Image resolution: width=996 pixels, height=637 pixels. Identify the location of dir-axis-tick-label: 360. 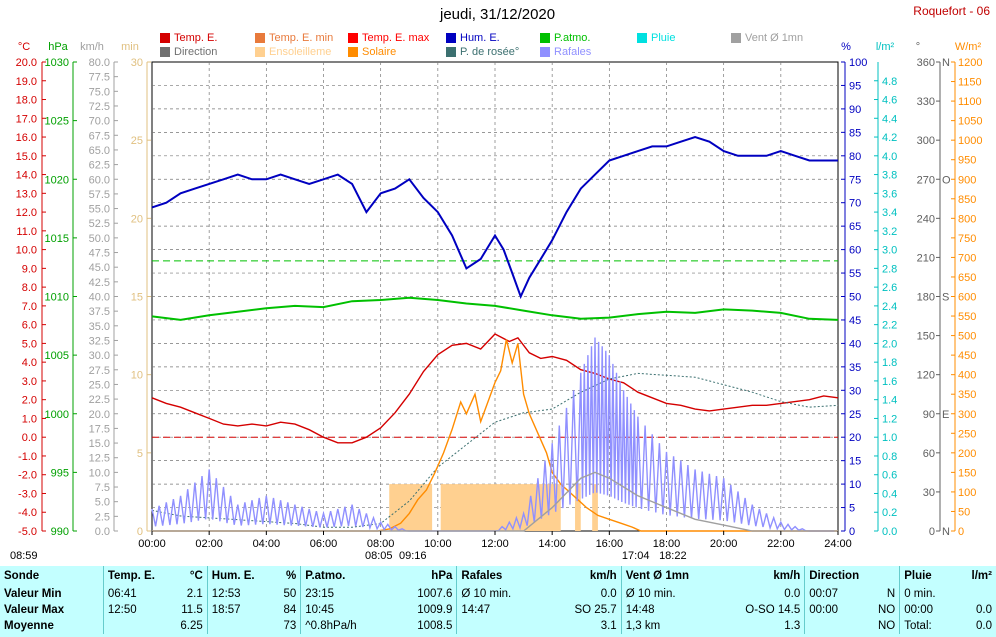
(926, 63).